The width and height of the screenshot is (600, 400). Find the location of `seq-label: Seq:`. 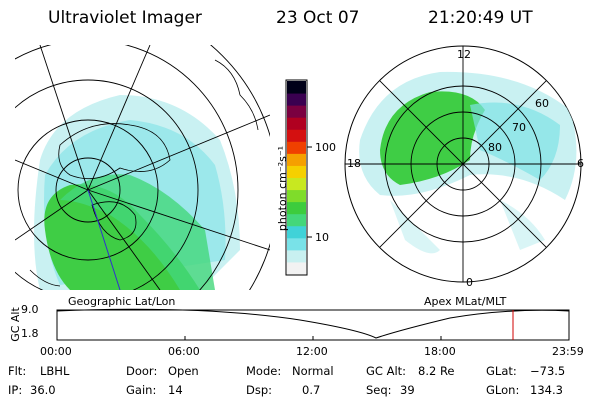

seq-label: Seq: is located at coordinates (379, 390).